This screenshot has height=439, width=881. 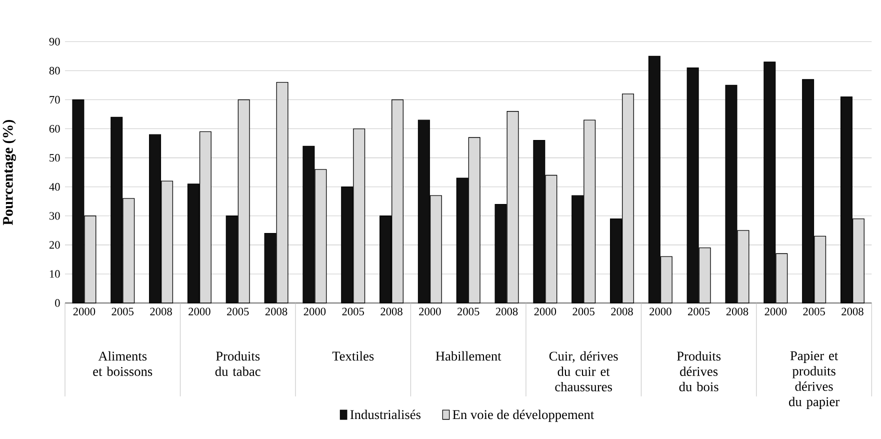 What do you see at coordinates (469, 356) in the screenshot?
I see `text: Habillement` at bounding box center [469, 356].